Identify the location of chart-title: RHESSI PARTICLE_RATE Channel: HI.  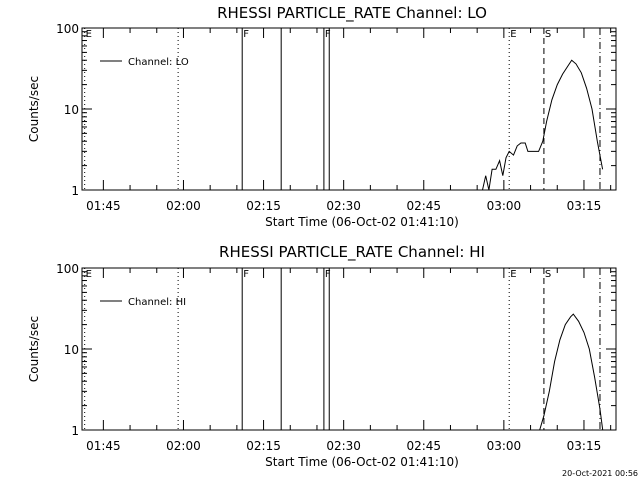
(352, 252).